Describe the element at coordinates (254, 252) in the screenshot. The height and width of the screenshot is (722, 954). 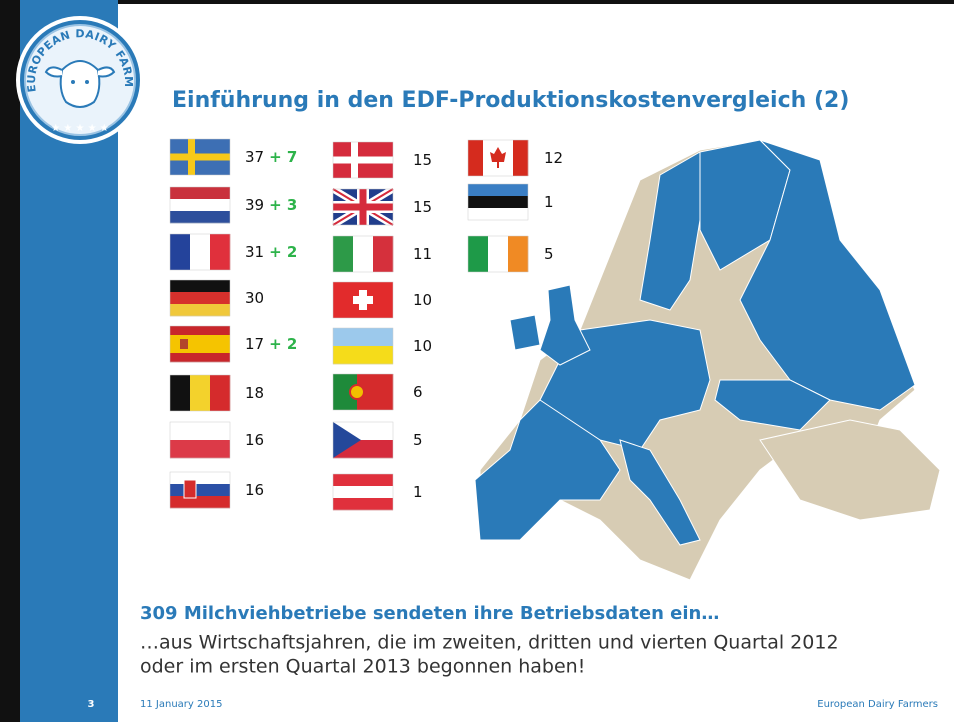
I see `count-value: 31` at that location.